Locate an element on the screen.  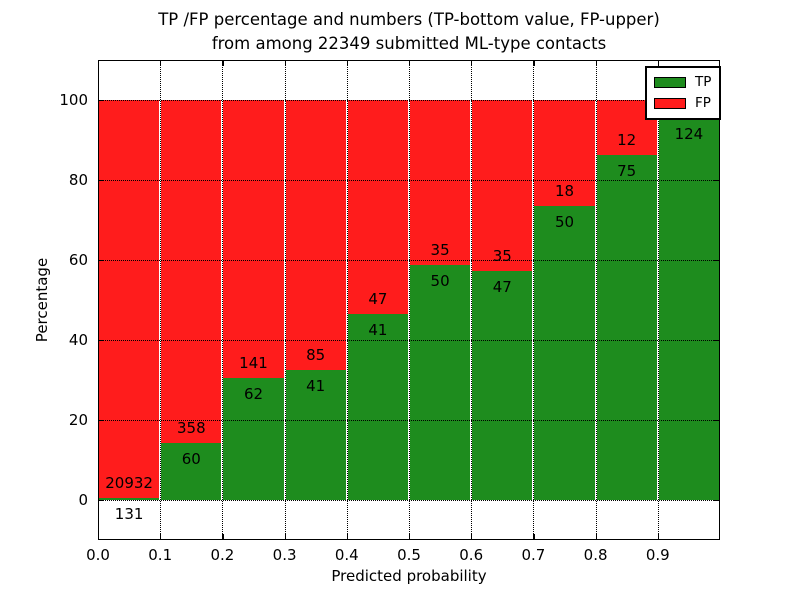
x-tick-label: 0.8 is located at coordinates (595, 555).